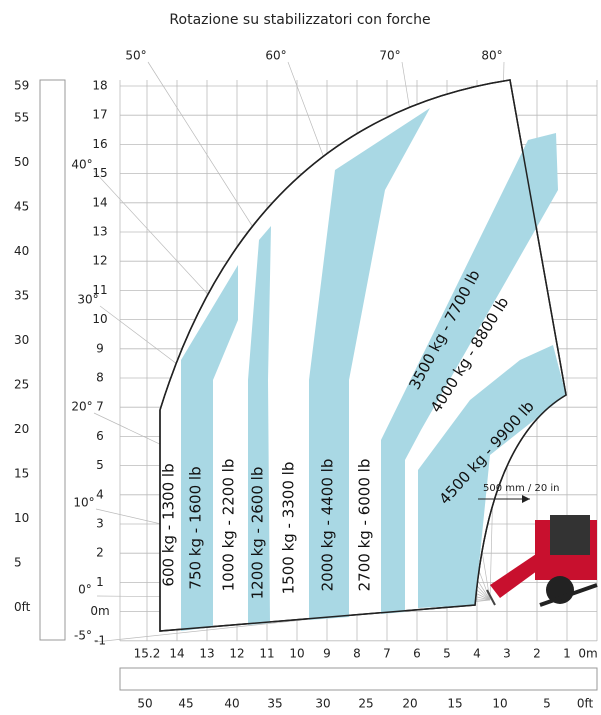 The image size is (601, 715). I want to click on m-tick-label: 16, so click(99, 144).